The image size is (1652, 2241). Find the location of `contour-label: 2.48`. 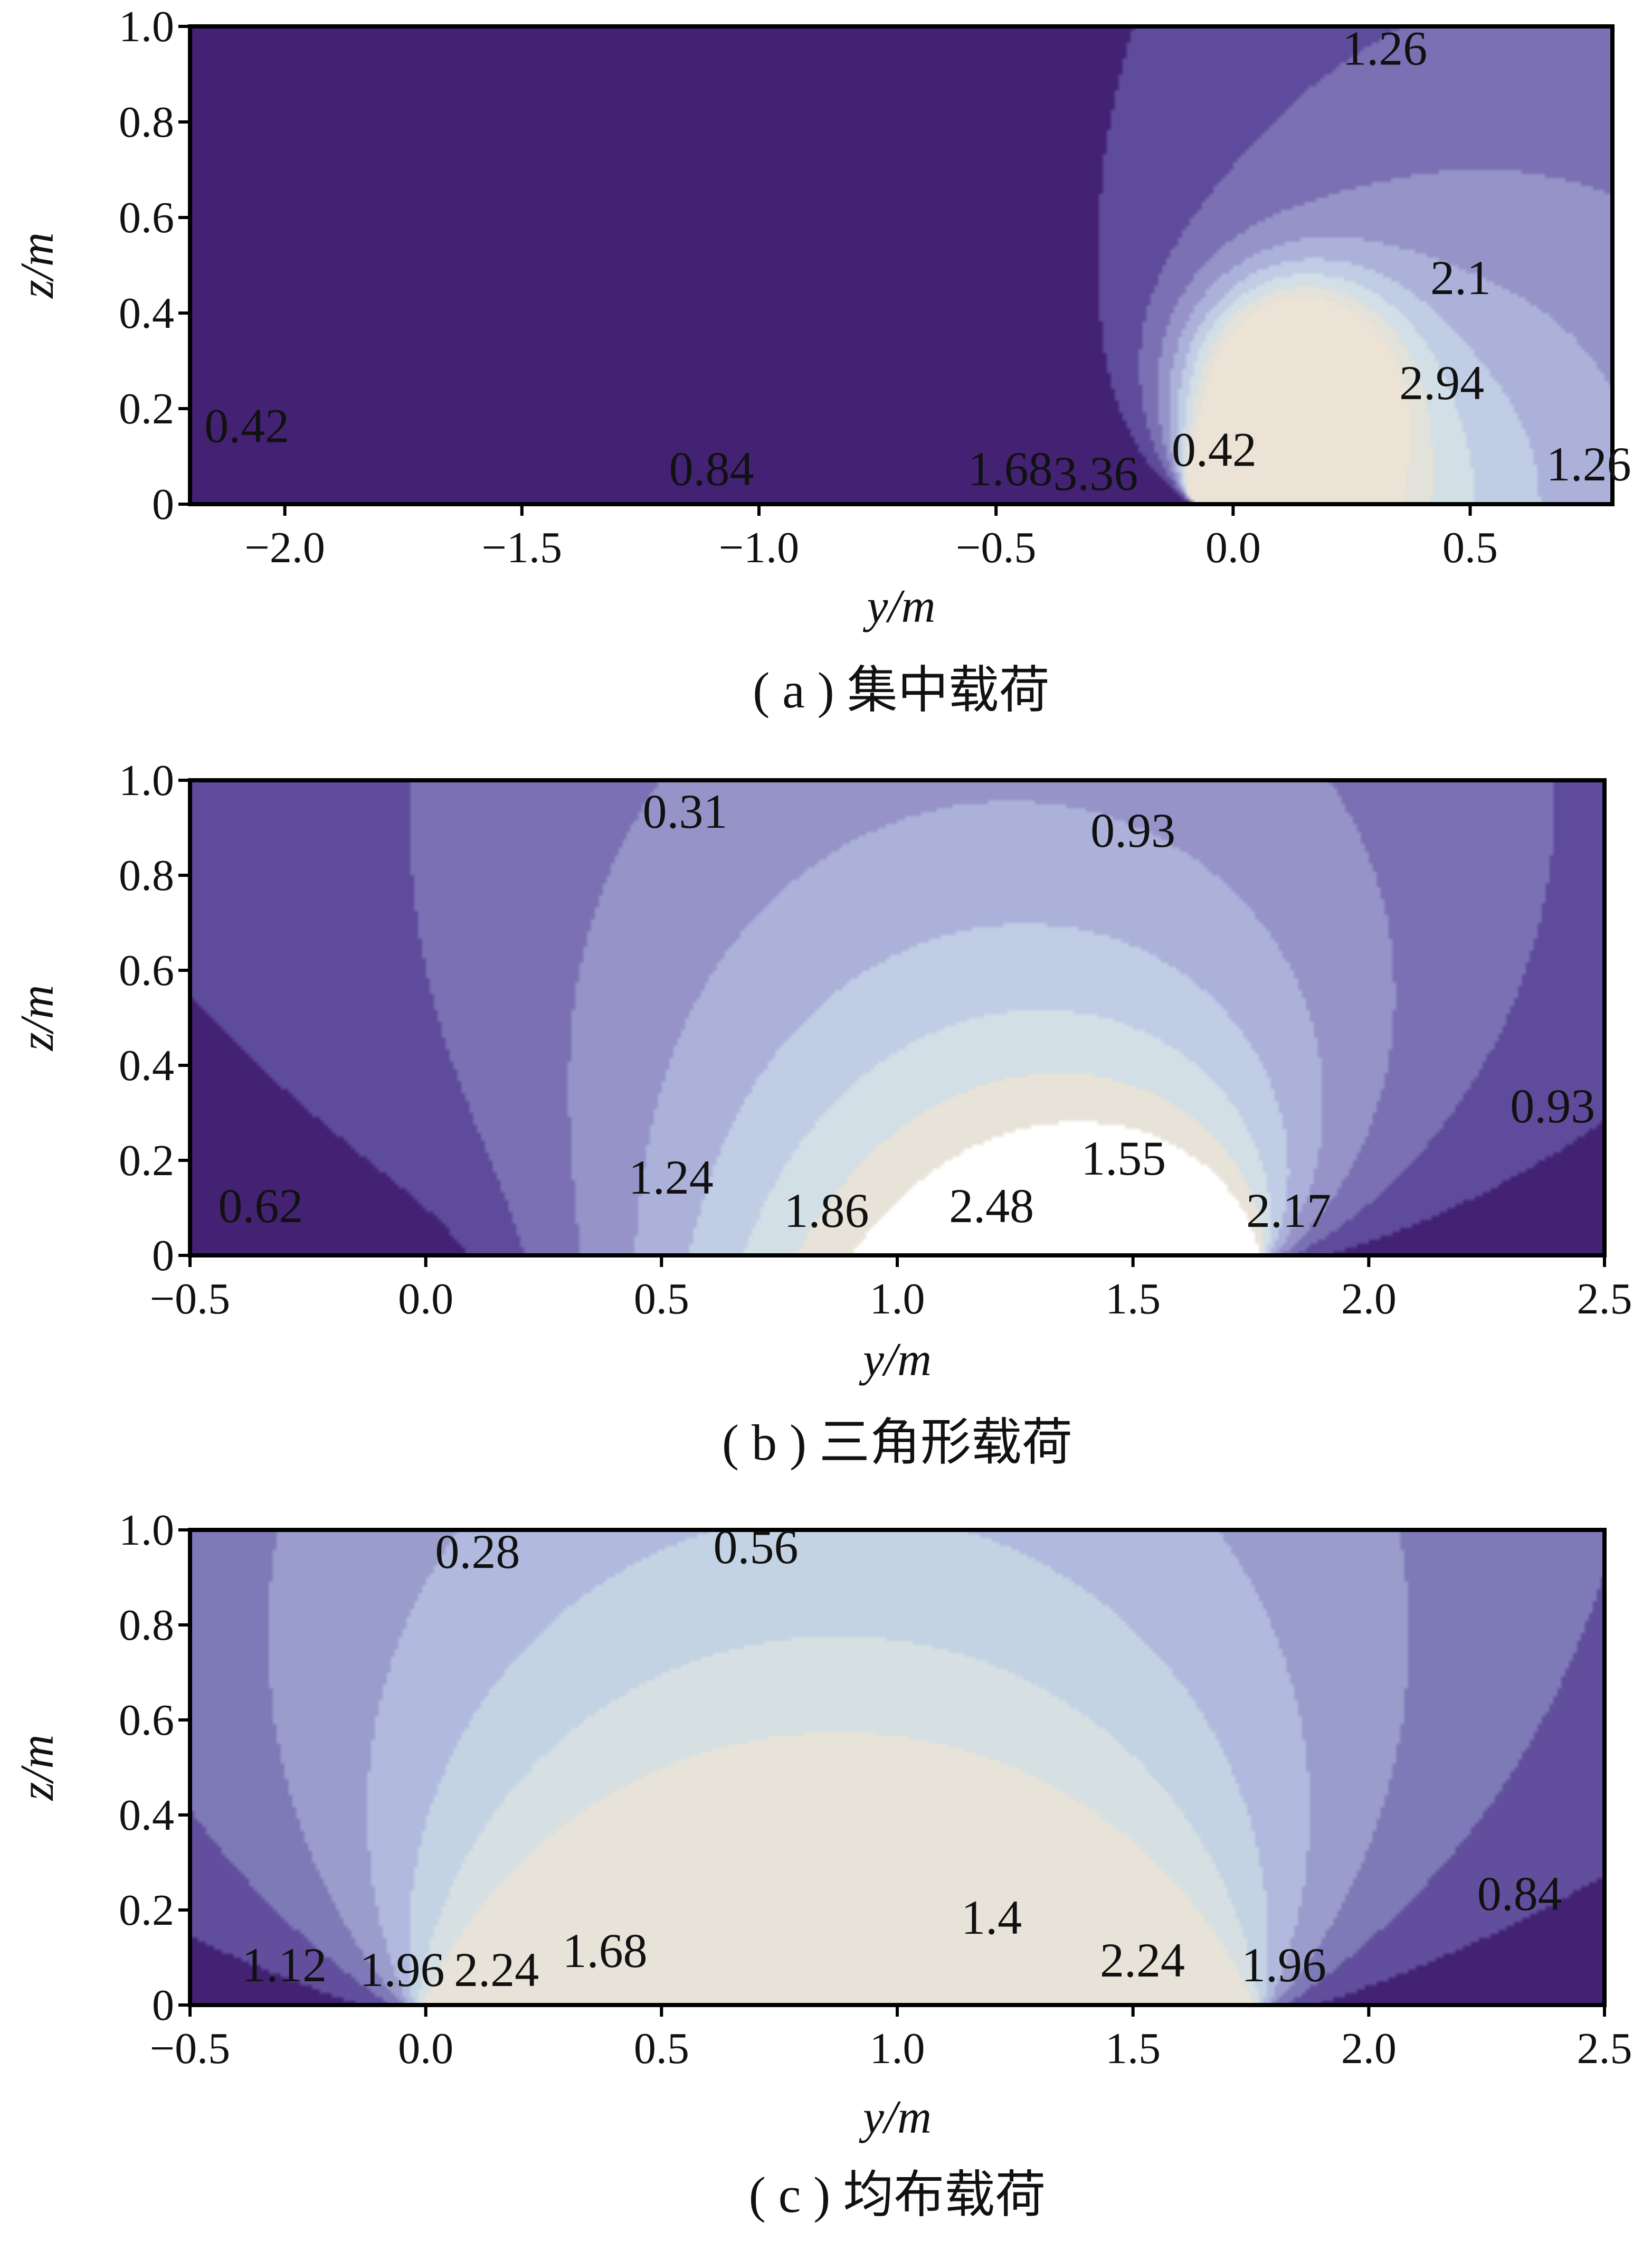

contour-label: 2.48 is located at coordinates (991, 1206).